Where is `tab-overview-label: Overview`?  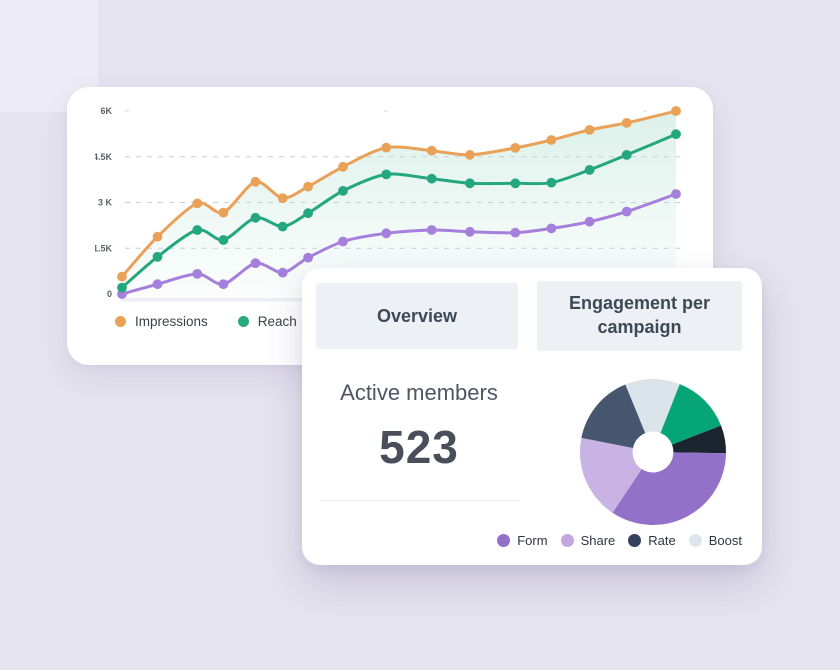 tab-overview-label: Overview is located at coordinates (417, 315).